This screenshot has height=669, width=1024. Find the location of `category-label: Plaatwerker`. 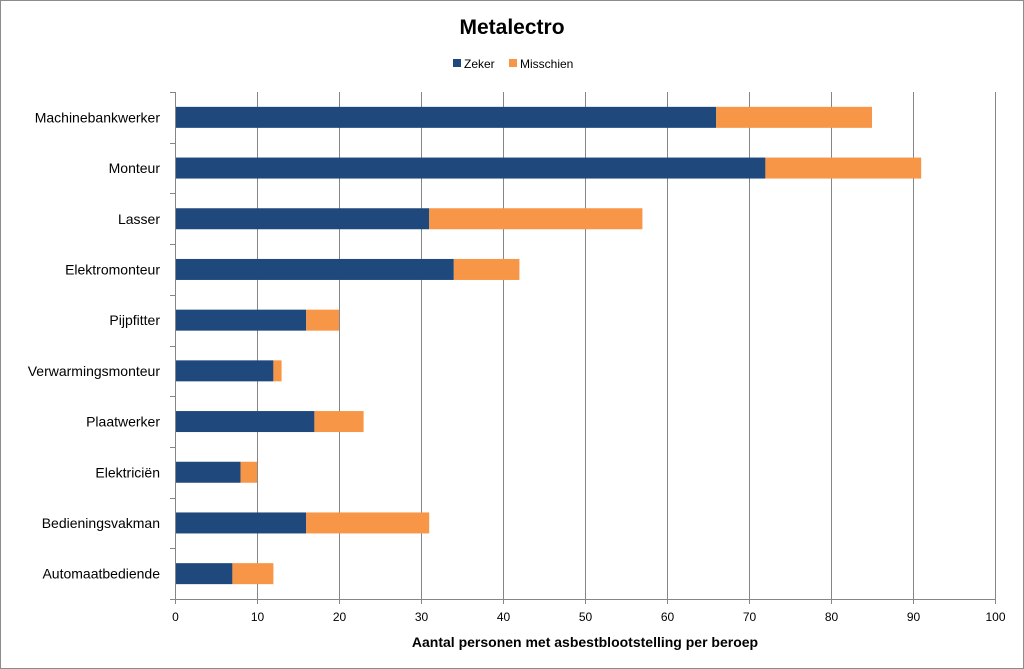

category-label: Plaatwerker is located at coordinates (123, 422).